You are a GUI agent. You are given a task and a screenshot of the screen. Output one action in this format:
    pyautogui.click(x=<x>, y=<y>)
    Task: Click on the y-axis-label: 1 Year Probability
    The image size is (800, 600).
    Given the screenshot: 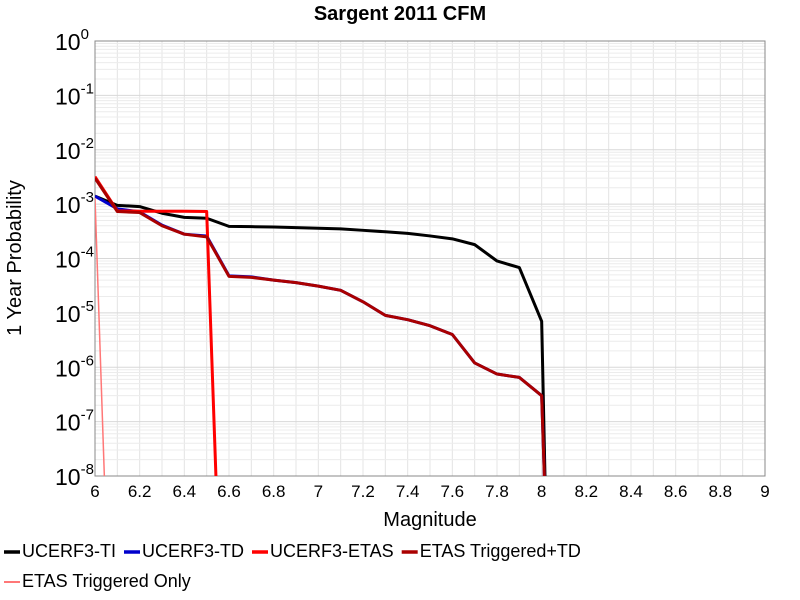 What is the action you would take?
    pyautogui.click(x=15, y=258)
    